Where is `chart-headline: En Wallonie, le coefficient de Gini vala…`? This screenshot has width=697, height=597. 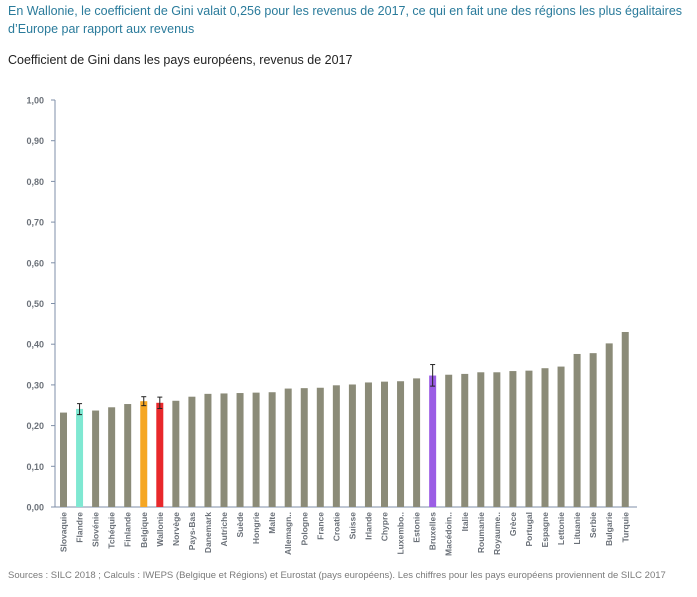
chart-headline: En Wallonie, le coefficient de Gini vala… is located at coordinates (345, 20).